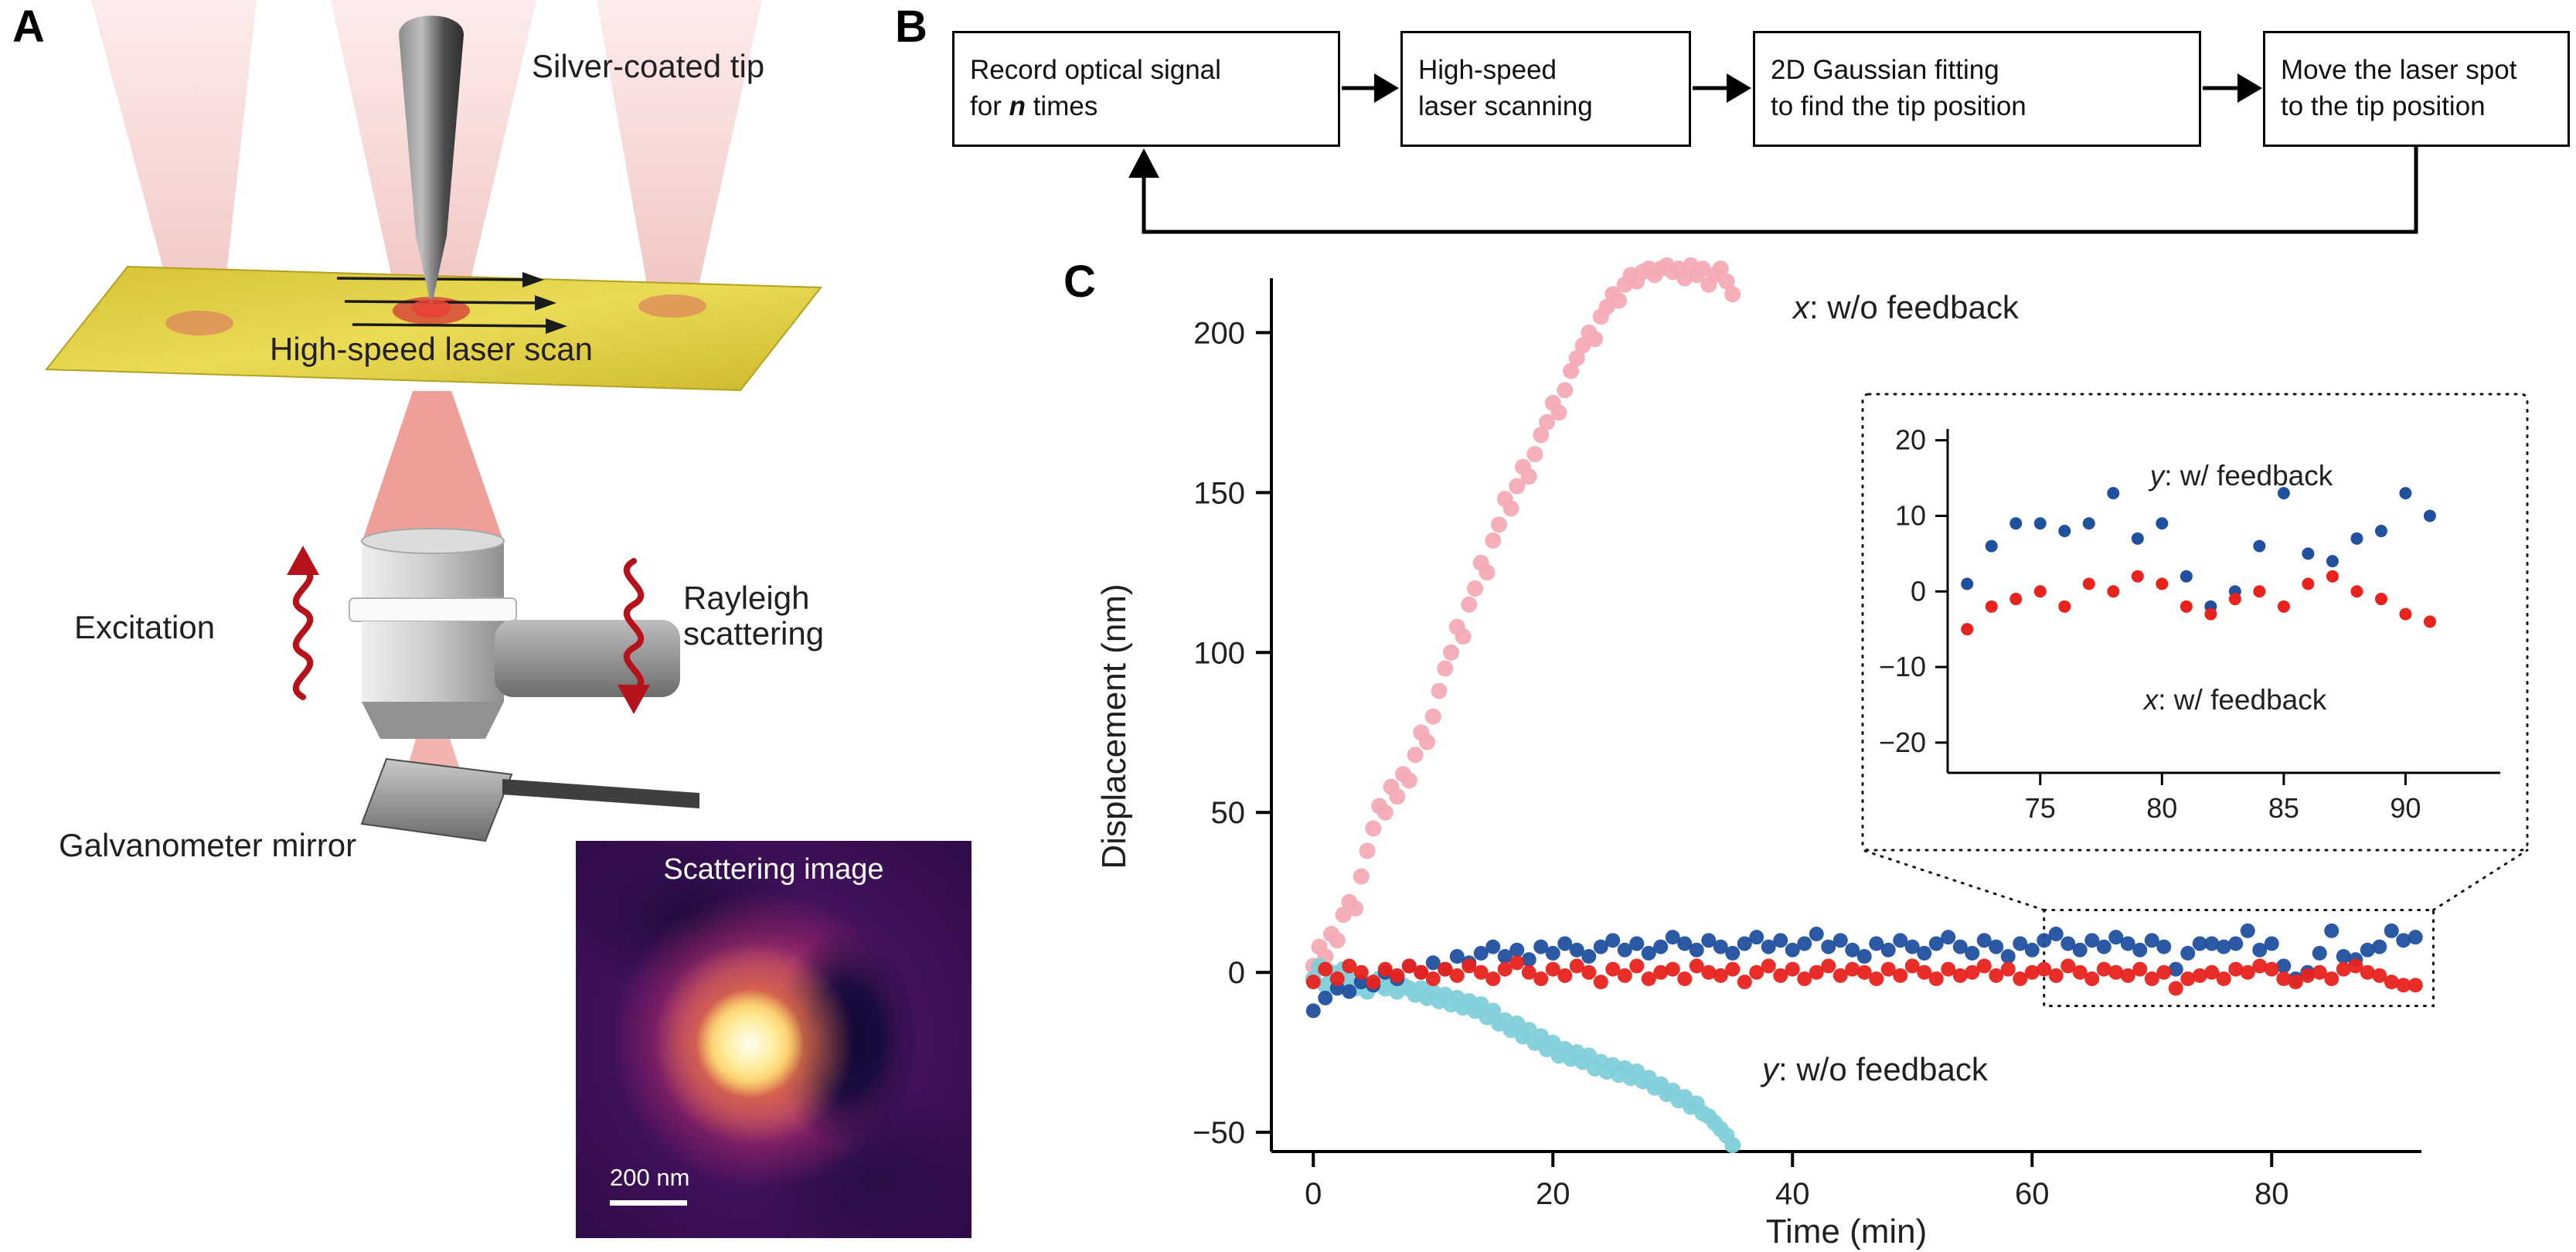 The image size is (2576, 1252). I want to click on feedback-loop-arrow, so click(1773, 190).